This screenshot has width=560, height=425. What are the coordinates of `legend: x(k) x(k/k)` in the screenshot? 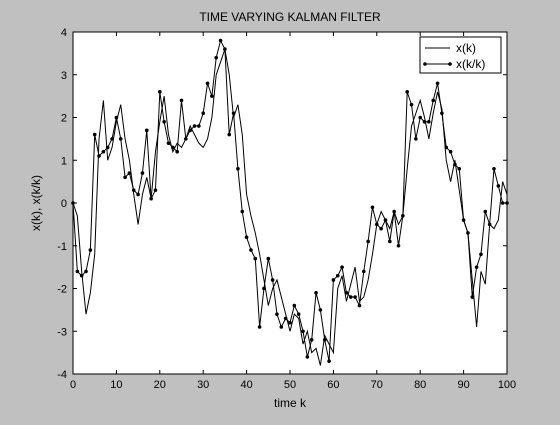 It's located at (460, 55).